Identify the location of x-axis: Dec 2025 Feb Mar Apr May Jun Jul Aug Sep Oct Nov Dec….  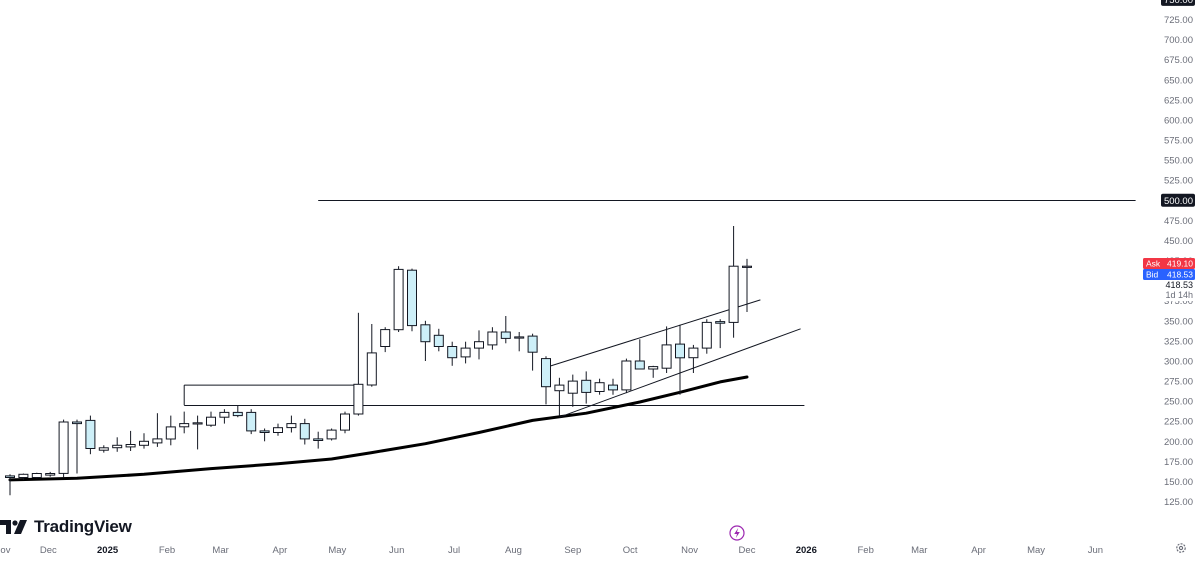
(551, 550).